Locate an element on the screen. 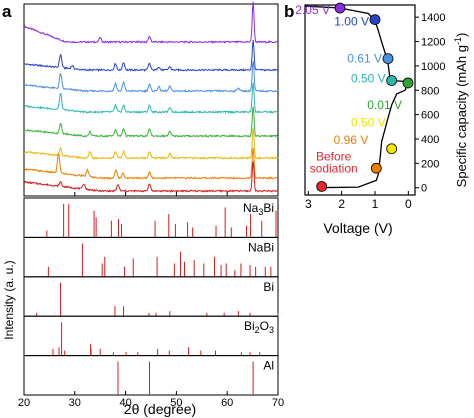  reference-label: NaBi is located at coordinates (261, 247).